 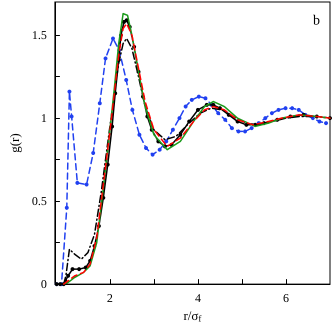 I want to click on annotation: b, so click(x=316, y=21).